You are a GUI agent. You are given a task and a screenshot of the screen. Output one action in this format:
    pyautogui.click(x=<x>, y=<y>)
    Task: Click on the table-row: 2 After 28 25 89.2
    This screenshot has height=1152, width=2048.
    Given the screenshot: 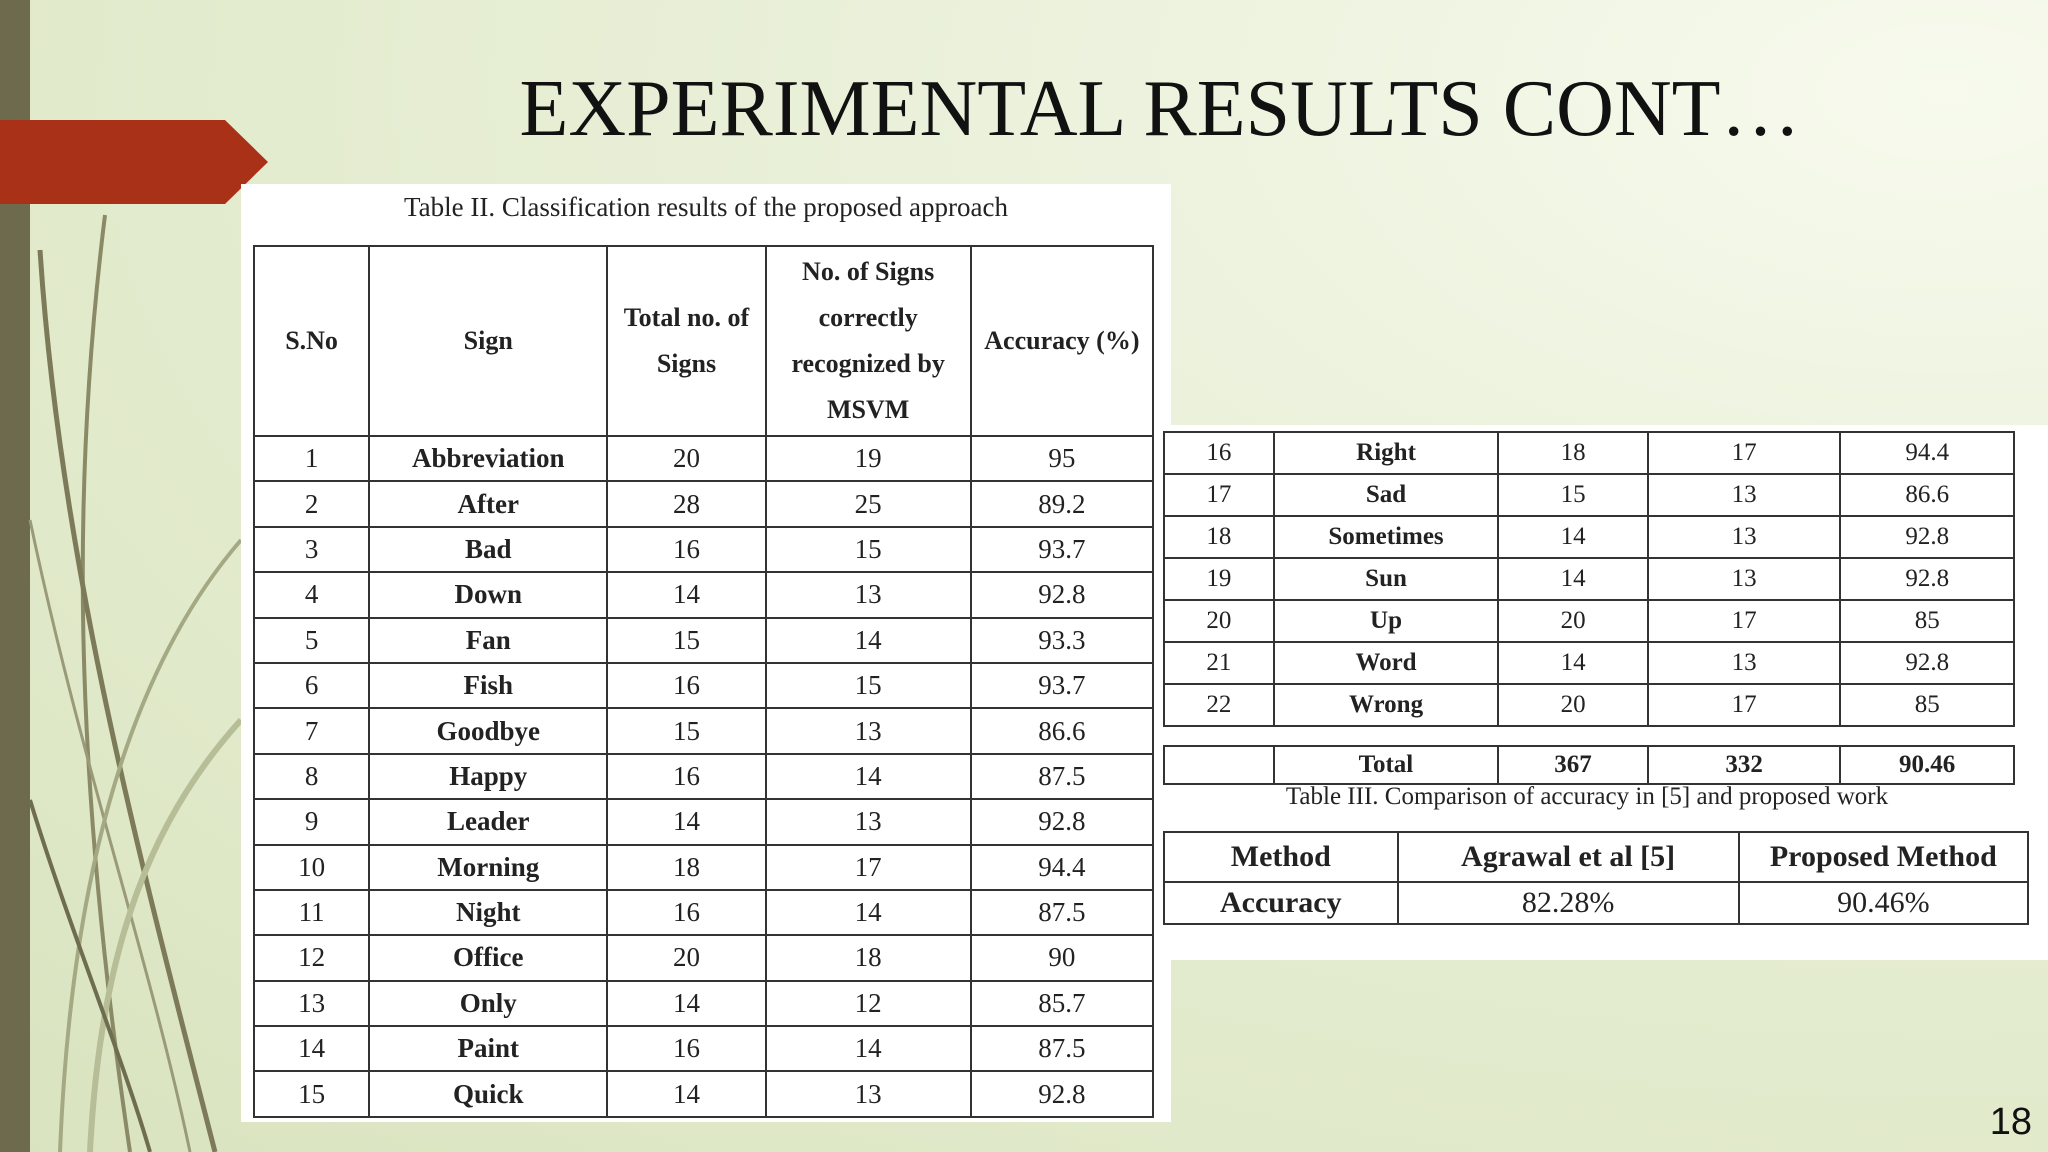 What is the action you would take?
    pyautogui.click(x=703, y=504)
    